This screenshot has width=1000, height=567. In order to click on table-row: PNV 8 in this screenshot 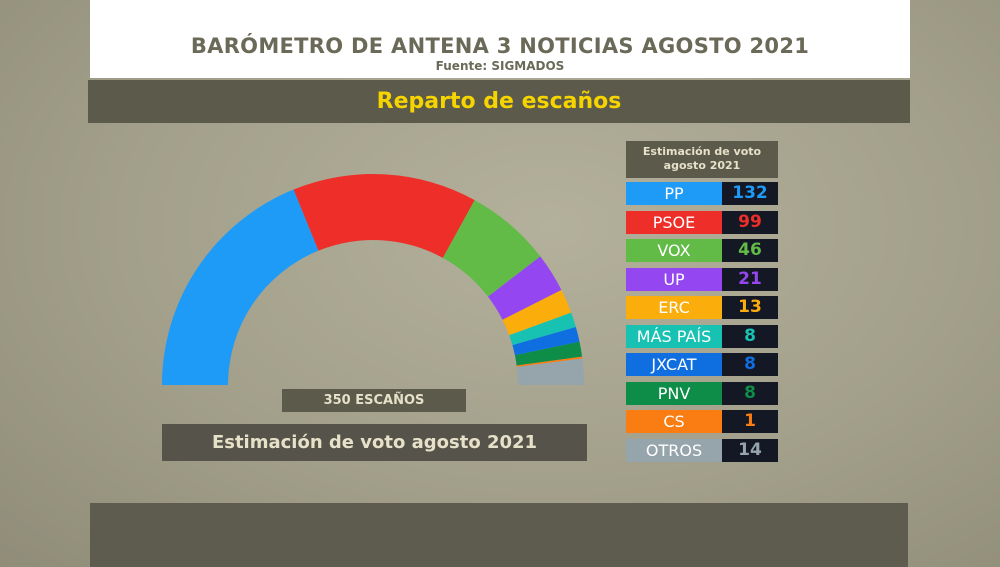, I will do `click(702, 393)`.